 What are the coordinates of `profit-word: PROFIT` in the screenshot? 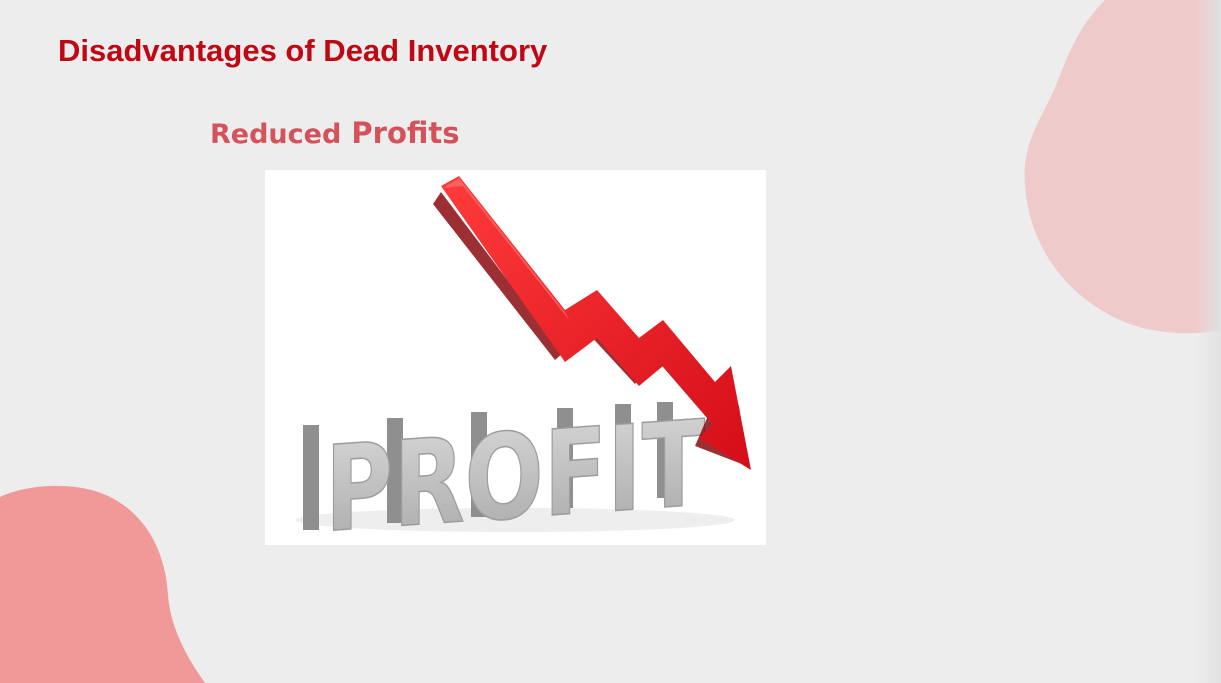 It's located at (515, 469).